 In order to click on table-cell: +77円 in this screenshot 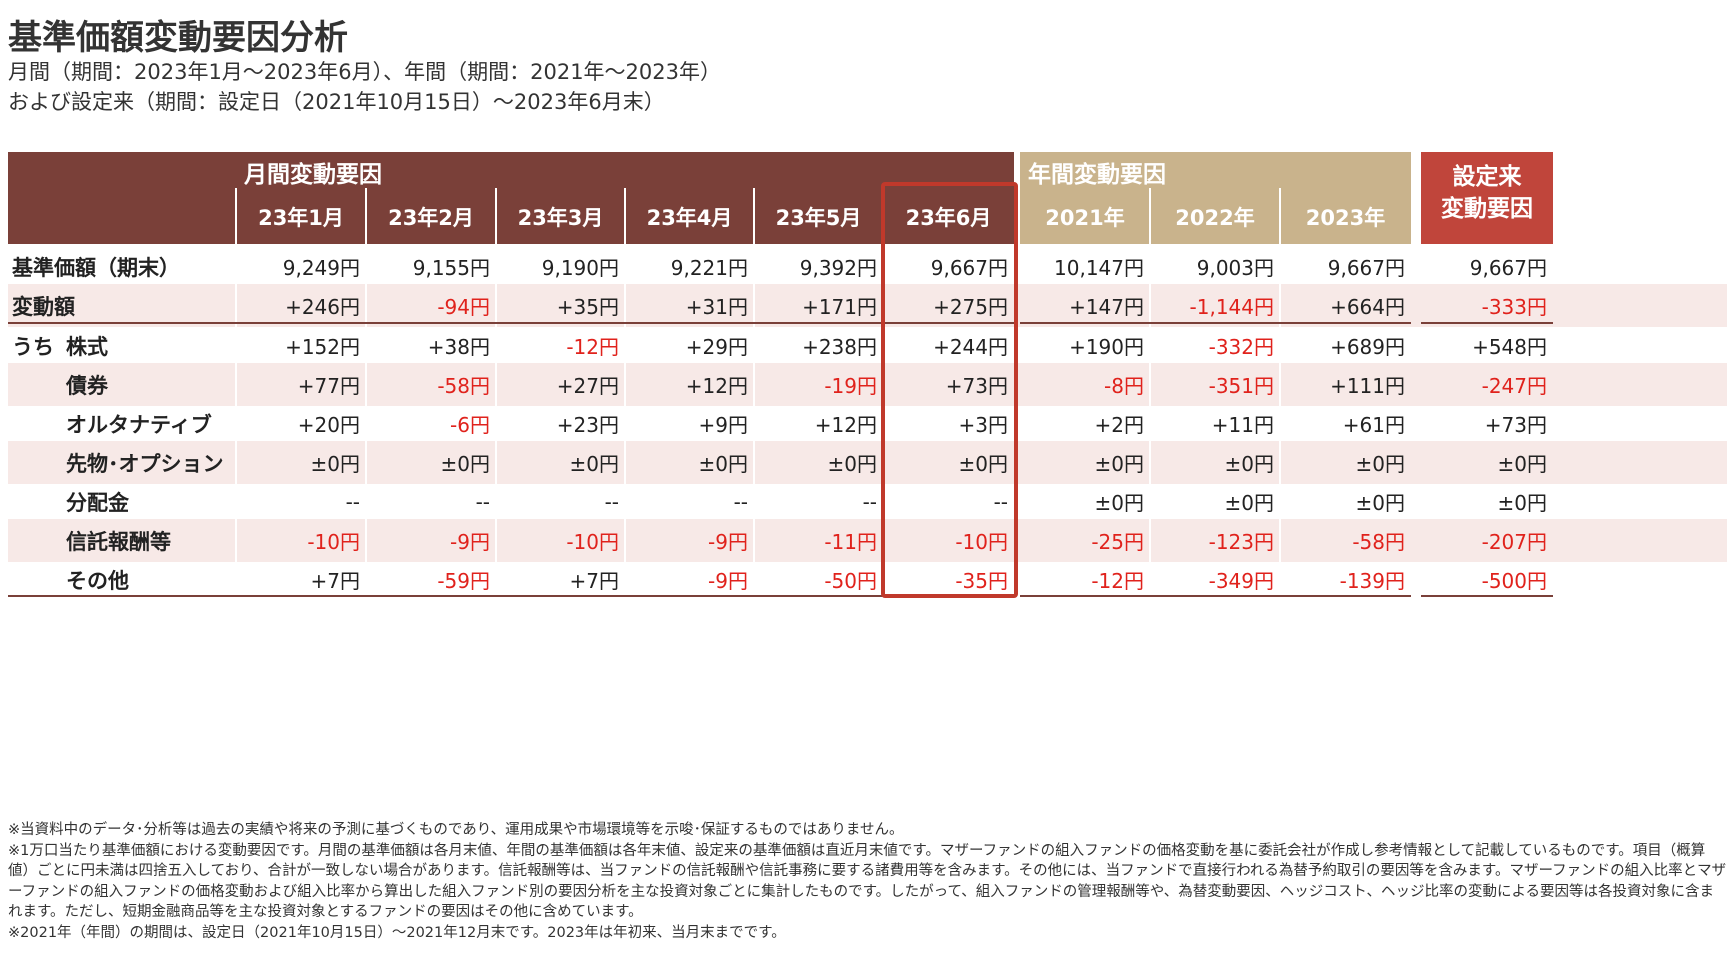, I will do `click(328, 386)`.